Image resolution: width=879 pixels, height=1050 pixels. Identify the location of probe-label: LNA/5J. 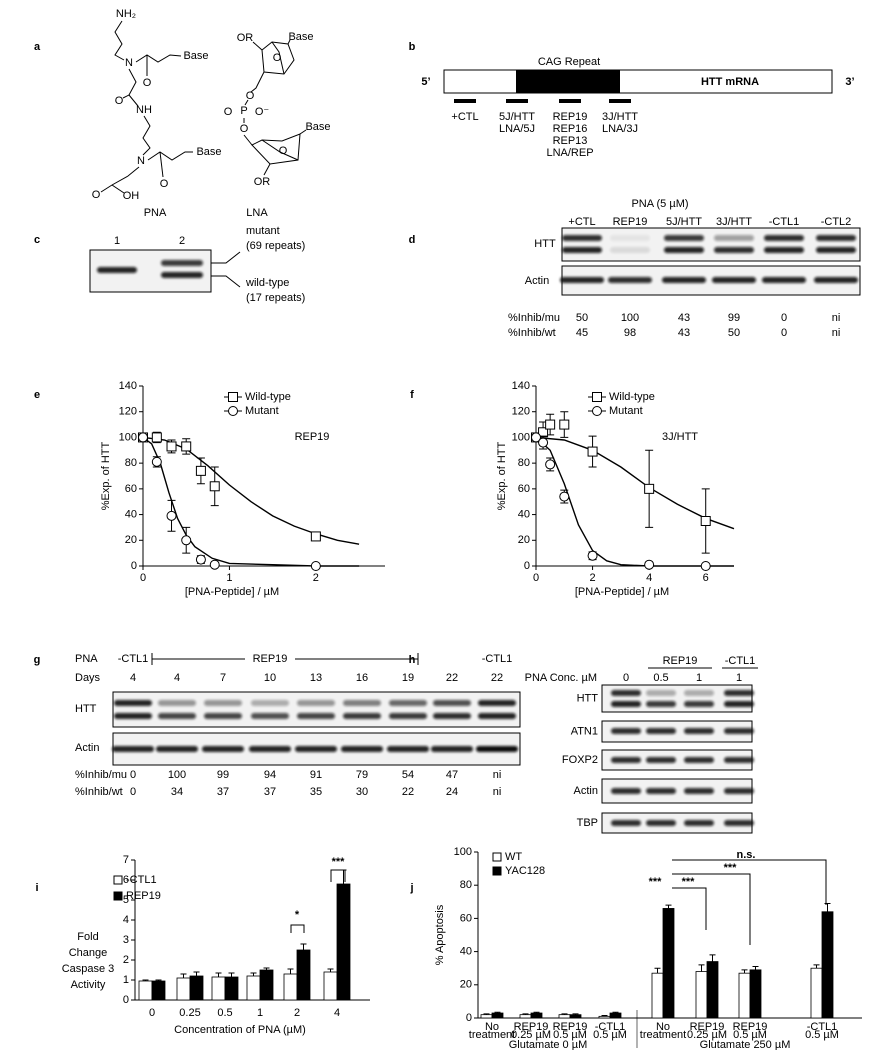
(517, 129).